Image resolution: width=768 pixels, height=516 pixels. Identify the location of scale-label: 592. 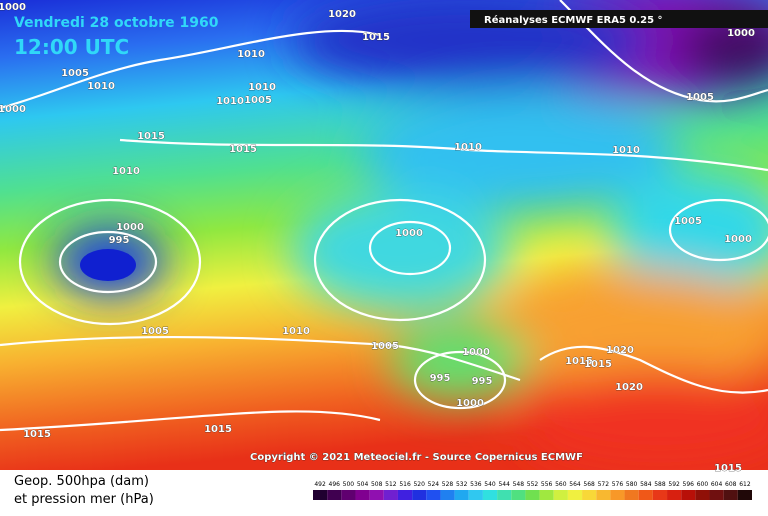
(674, 484).